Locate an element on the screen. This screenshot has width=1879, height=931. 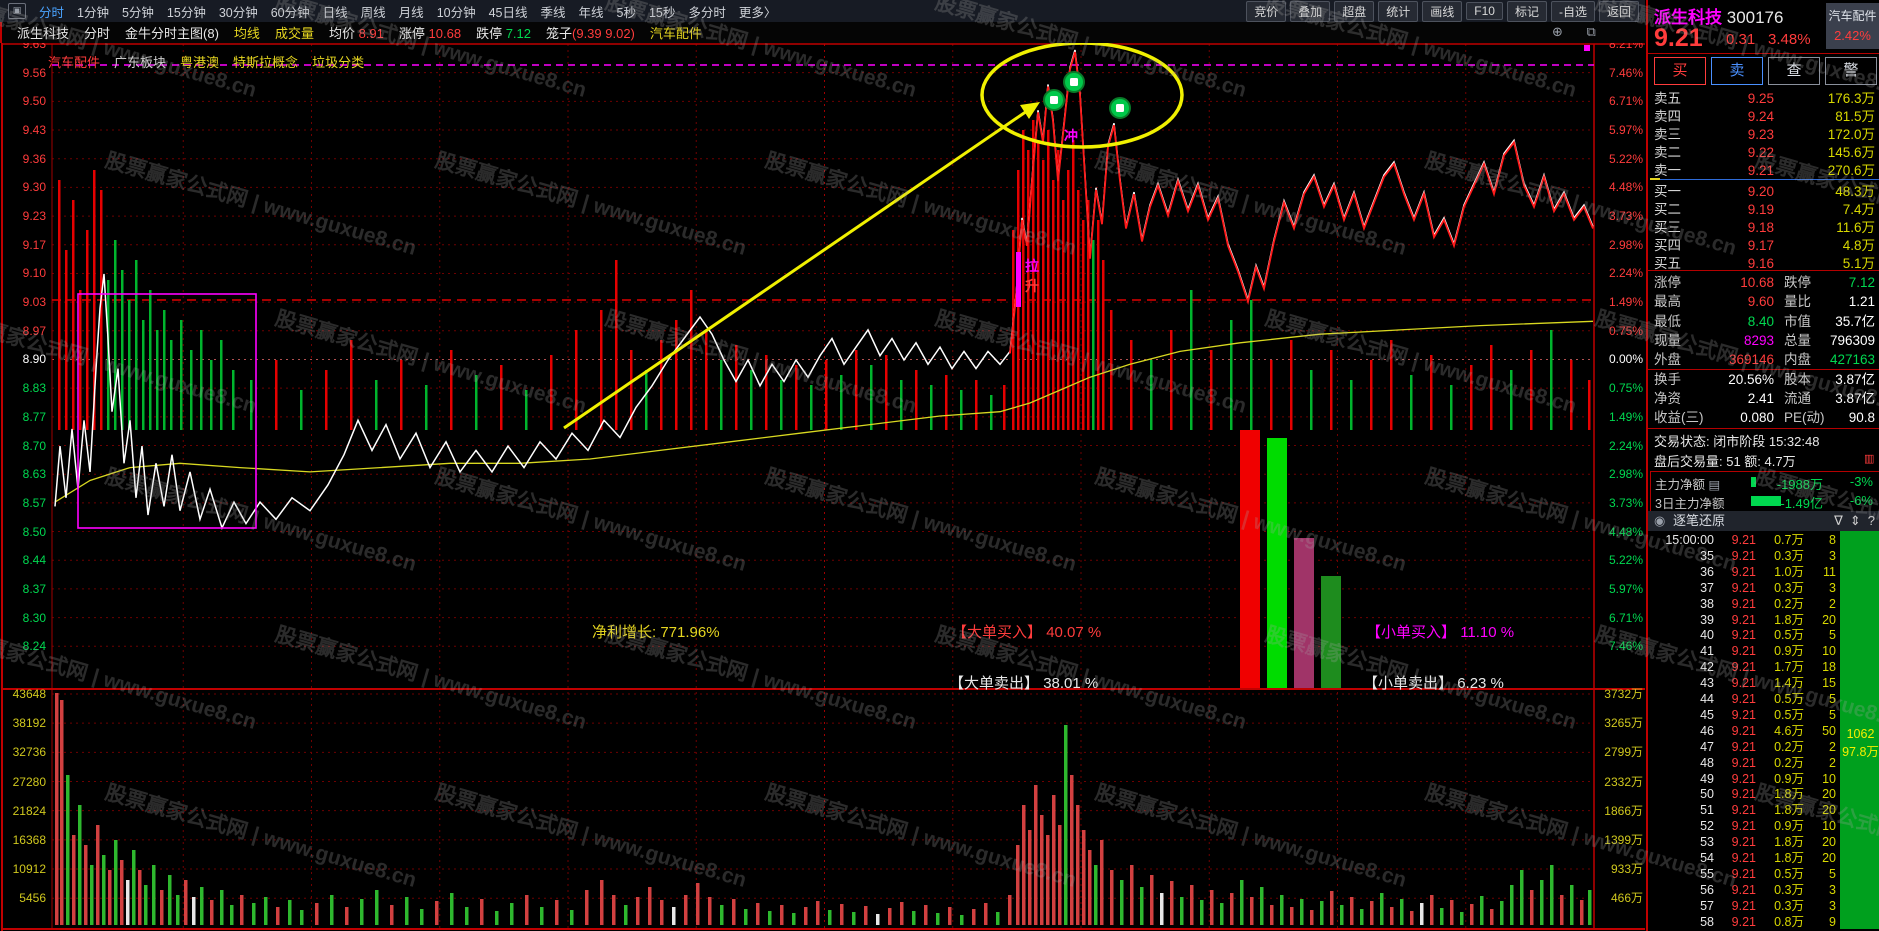
tape-header: ◉ 逐笔还原 ∇ ⇕? is located at coordinates (1763, 521).